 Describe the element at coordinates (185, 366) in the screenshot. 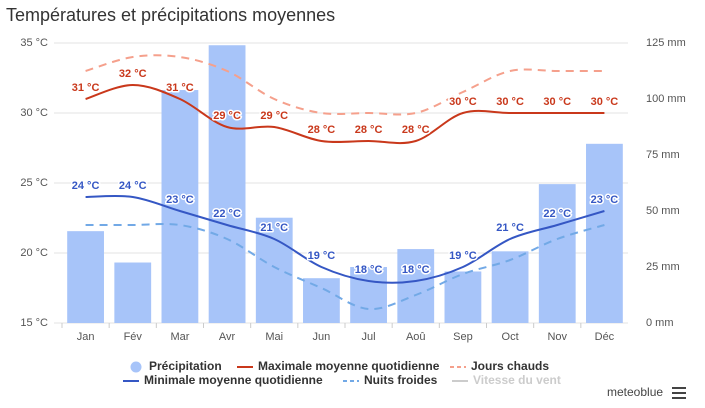

I see `legend-label: Précipitation` at that location.